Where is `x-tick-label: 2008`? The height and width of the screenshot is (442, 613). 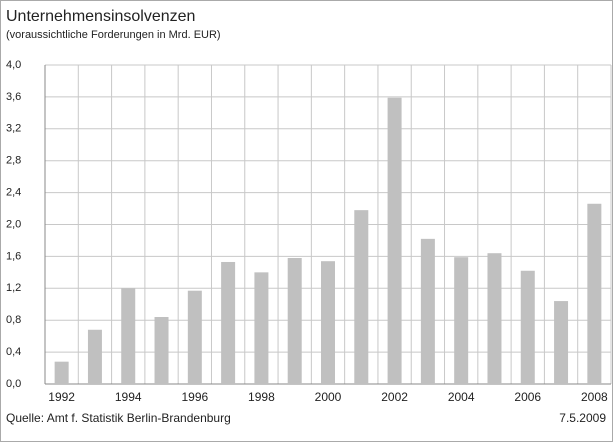 x-tick-label: 2008 is located at coordinates (594, 397).